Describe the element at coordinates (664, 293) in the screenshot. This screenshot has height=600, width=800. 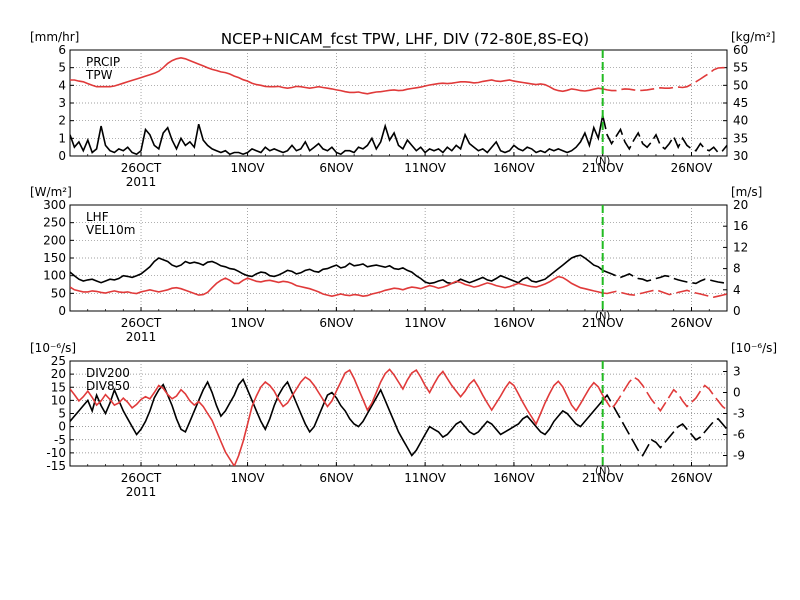
I see `series-line-forecast-vel10m` at that location.